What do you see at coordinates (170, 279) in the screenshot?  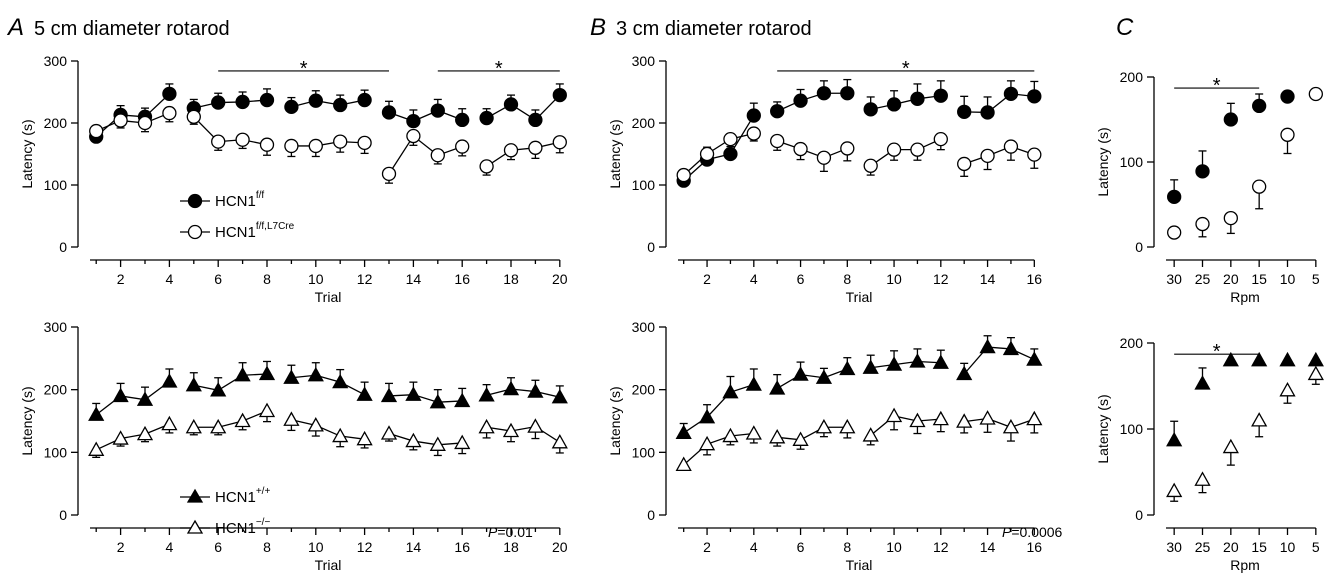 I see `A_top-x-tick-label: 4` at bounding box center [170, 279].